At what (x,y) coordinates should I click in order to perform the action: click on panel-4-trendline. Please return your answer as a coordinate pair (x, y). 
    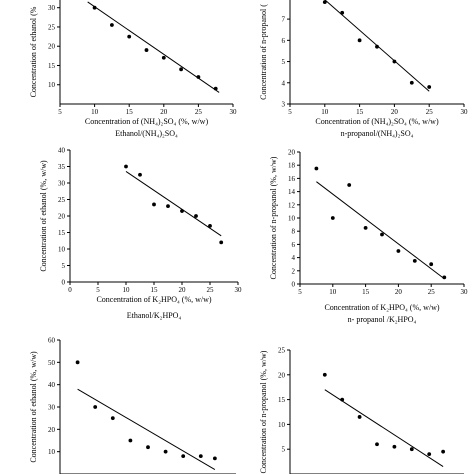
    Looking at the image, I should click on (146, 429).